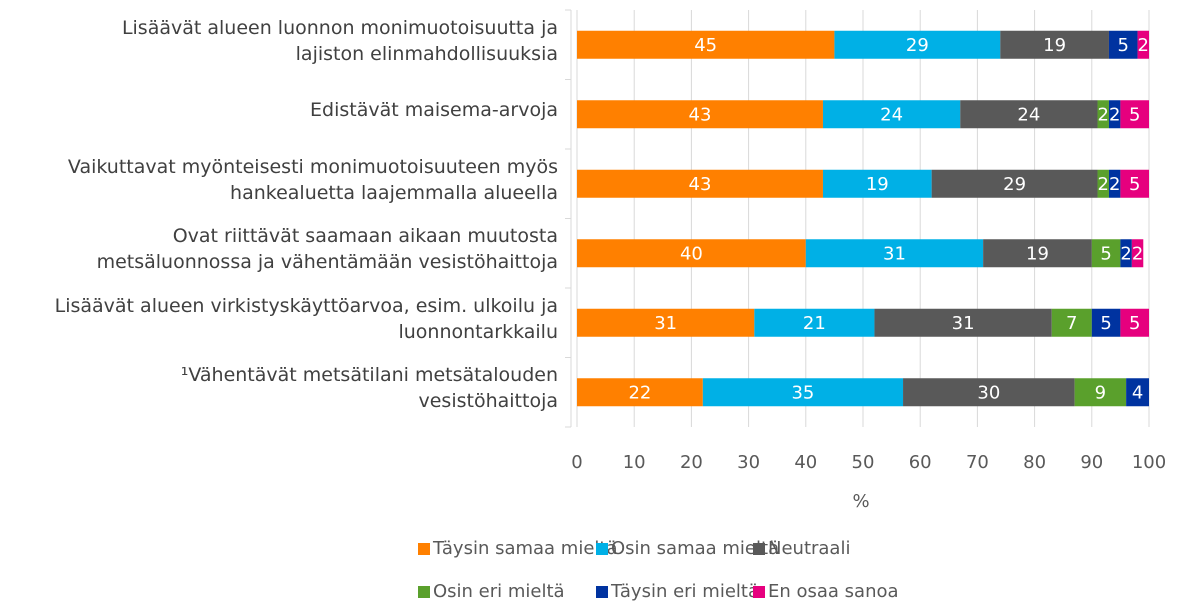 This screenshot has height=608, width=1178. What do you see at coordinates (1034, 462) in the screenshot?
I see `x-tick-label: 80` at bounding box center [1034, 462].